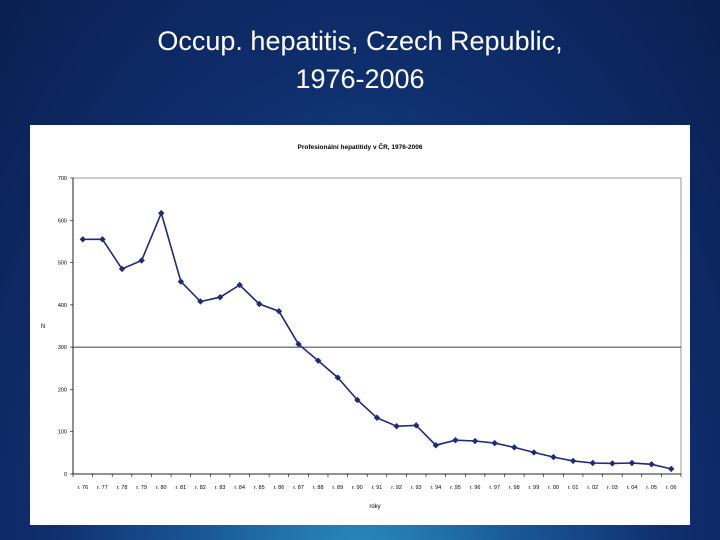 The width and height of the screenshot is (720, 540). Describe the element at coordinates (374, 507) in the screenshot. I see `x-axis-label: roky` at that location.